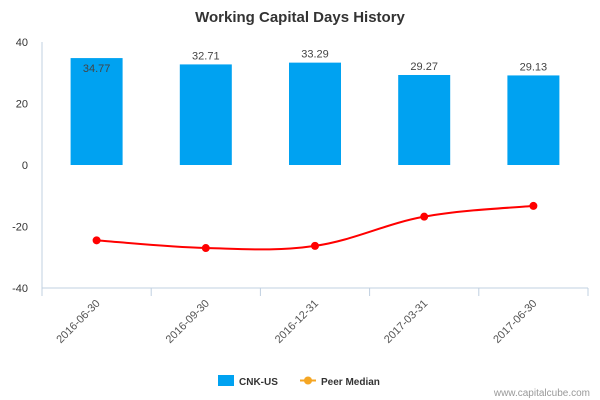 Image resolution: width=600 pixels, height=400 pixels. I want to click on legend-marker-peer-median, so click(308, 380).